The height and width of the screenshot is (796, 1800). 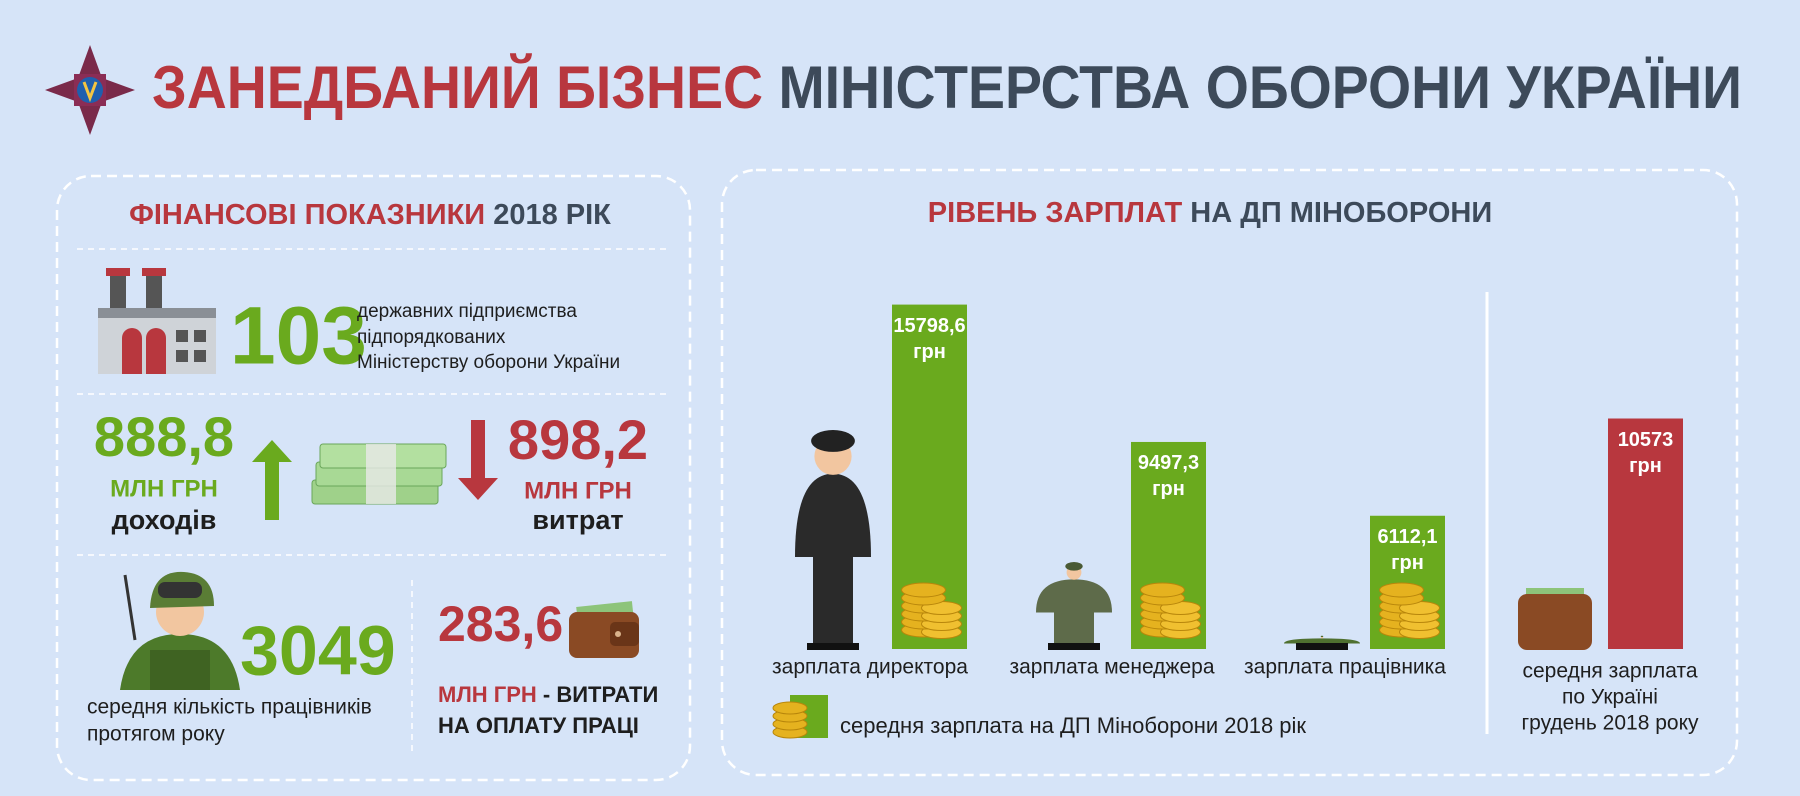 I want to click on workers-number: 3049, so click(x=318, y=650).